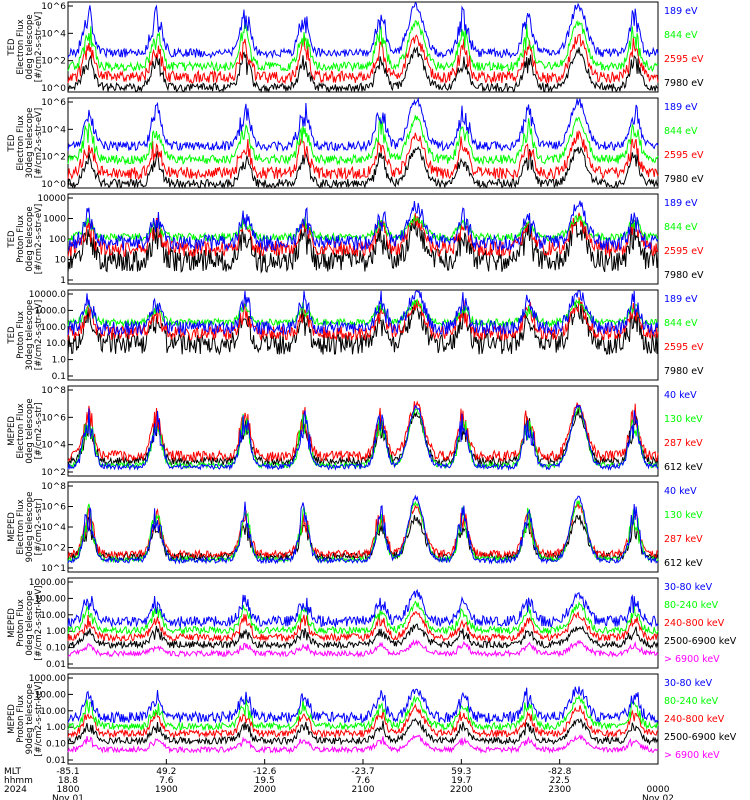 The height and width of the screenshot is (800, 750). I want to click on legend-entry: 287 keV, so click(683, 443).